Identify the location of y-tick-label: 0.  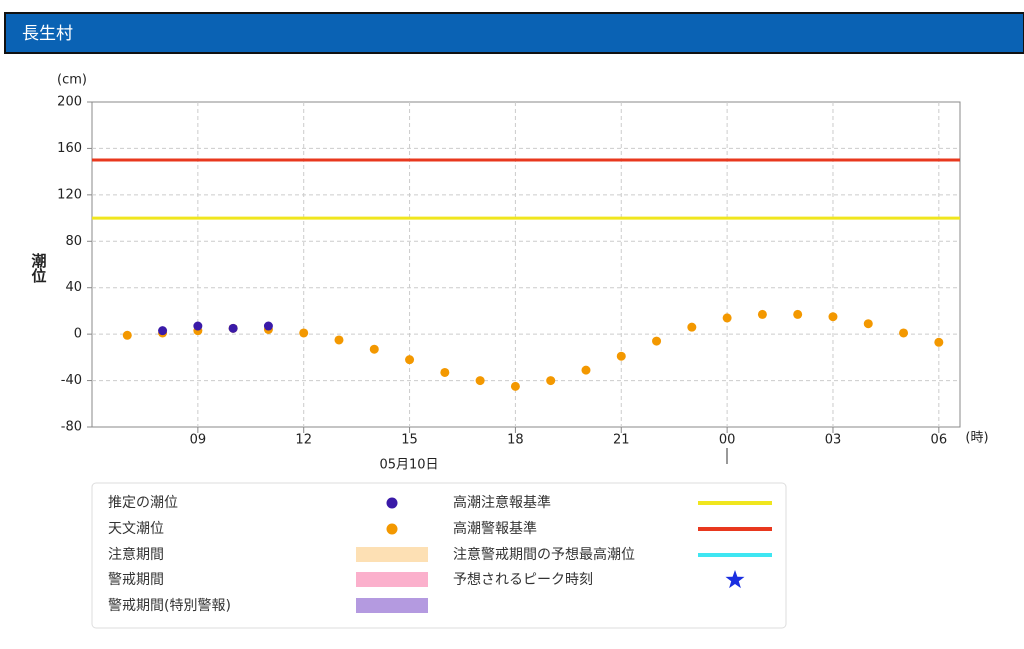
(78, 334).